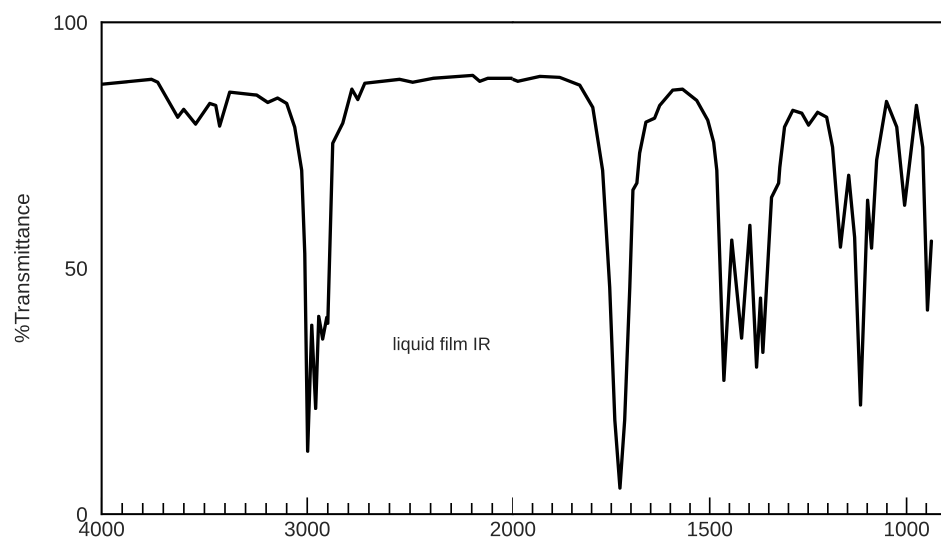  What do you see at coordinates (710, 529) in the screenshot?
I see `x-tick-label: 1500` at bounding box center [710, 529].